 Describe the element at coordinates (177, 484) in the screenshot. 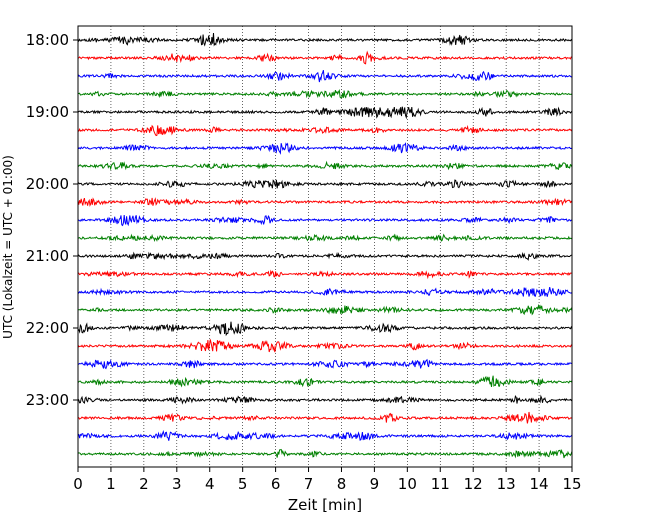

I see `x-tick-label: 3` at that location.